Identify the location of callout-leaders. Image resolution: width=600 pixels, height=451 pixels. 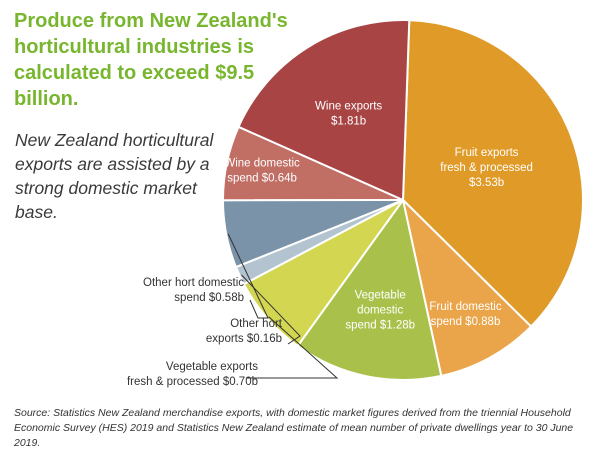
(283, 306).